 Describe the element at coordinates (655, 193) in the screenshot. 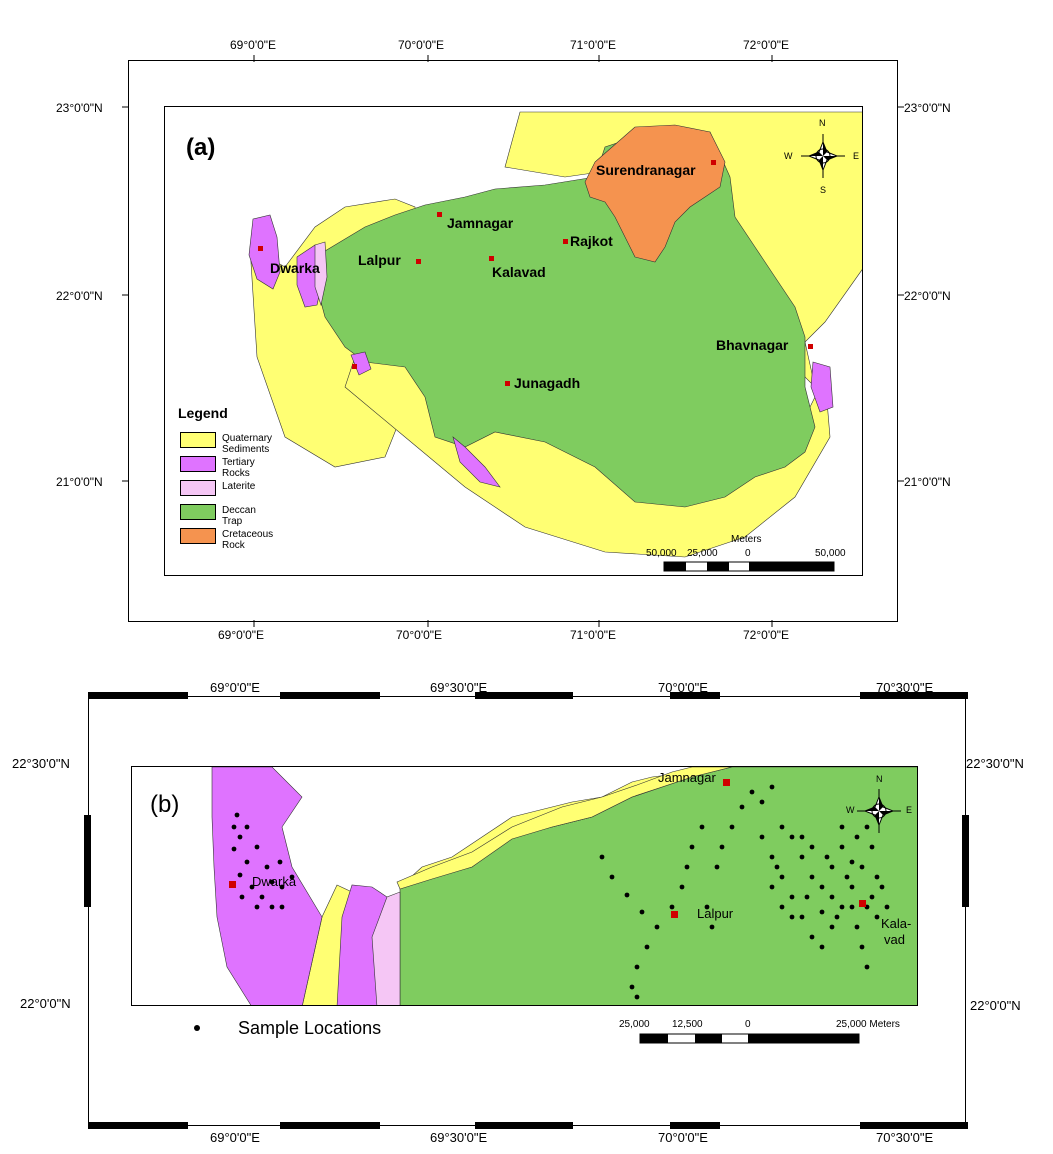

I see `cretaceous-rock-region` at that location.